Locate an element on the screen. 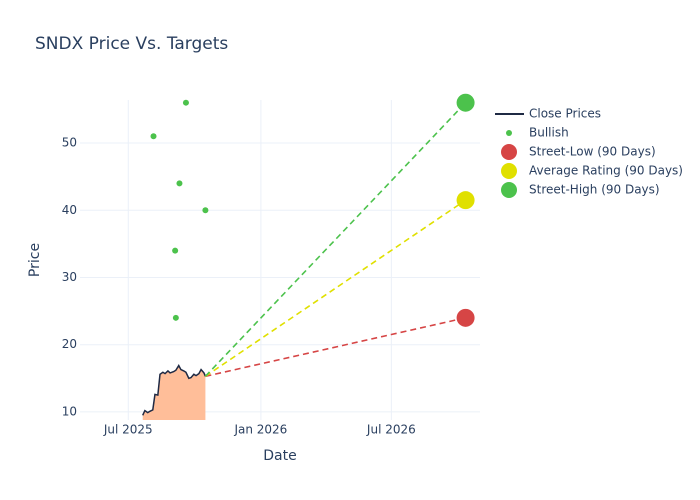 The width and height of the screenshot is (700, 500). y-tick-label: 30 is located at coordinates (69, 277).